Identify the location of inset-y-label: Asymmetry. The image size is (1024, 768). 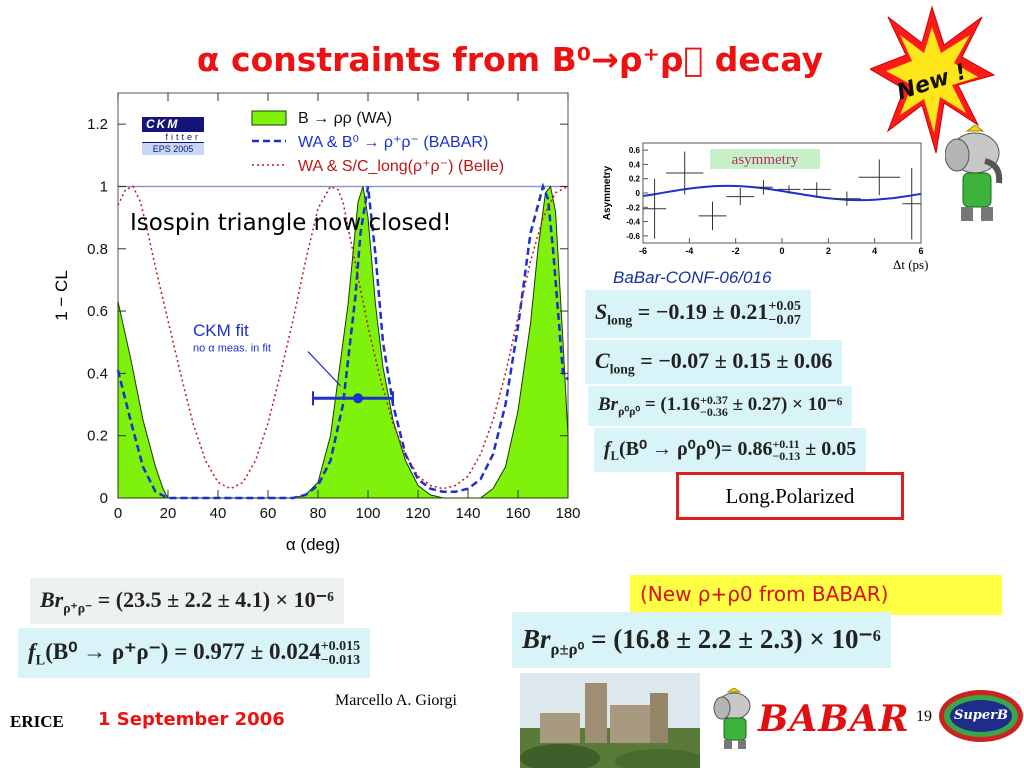
(607, 192).